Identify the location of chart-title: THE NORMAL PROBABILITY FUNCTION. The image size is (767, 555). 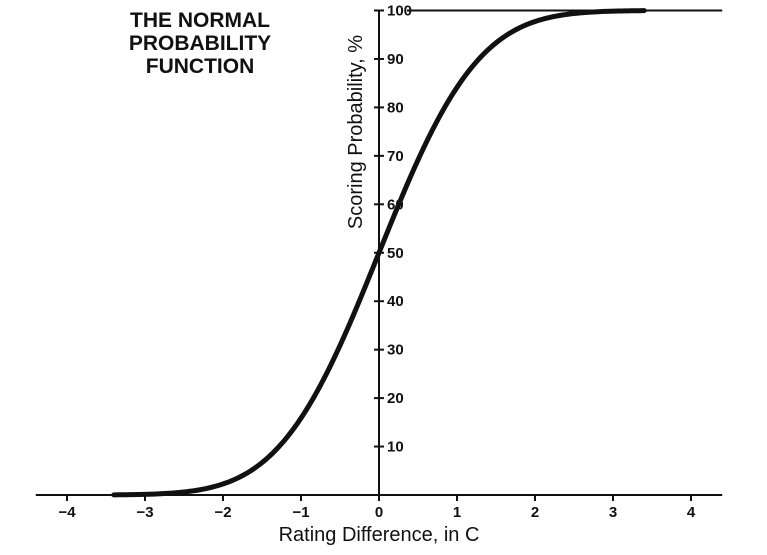
(200, 43).